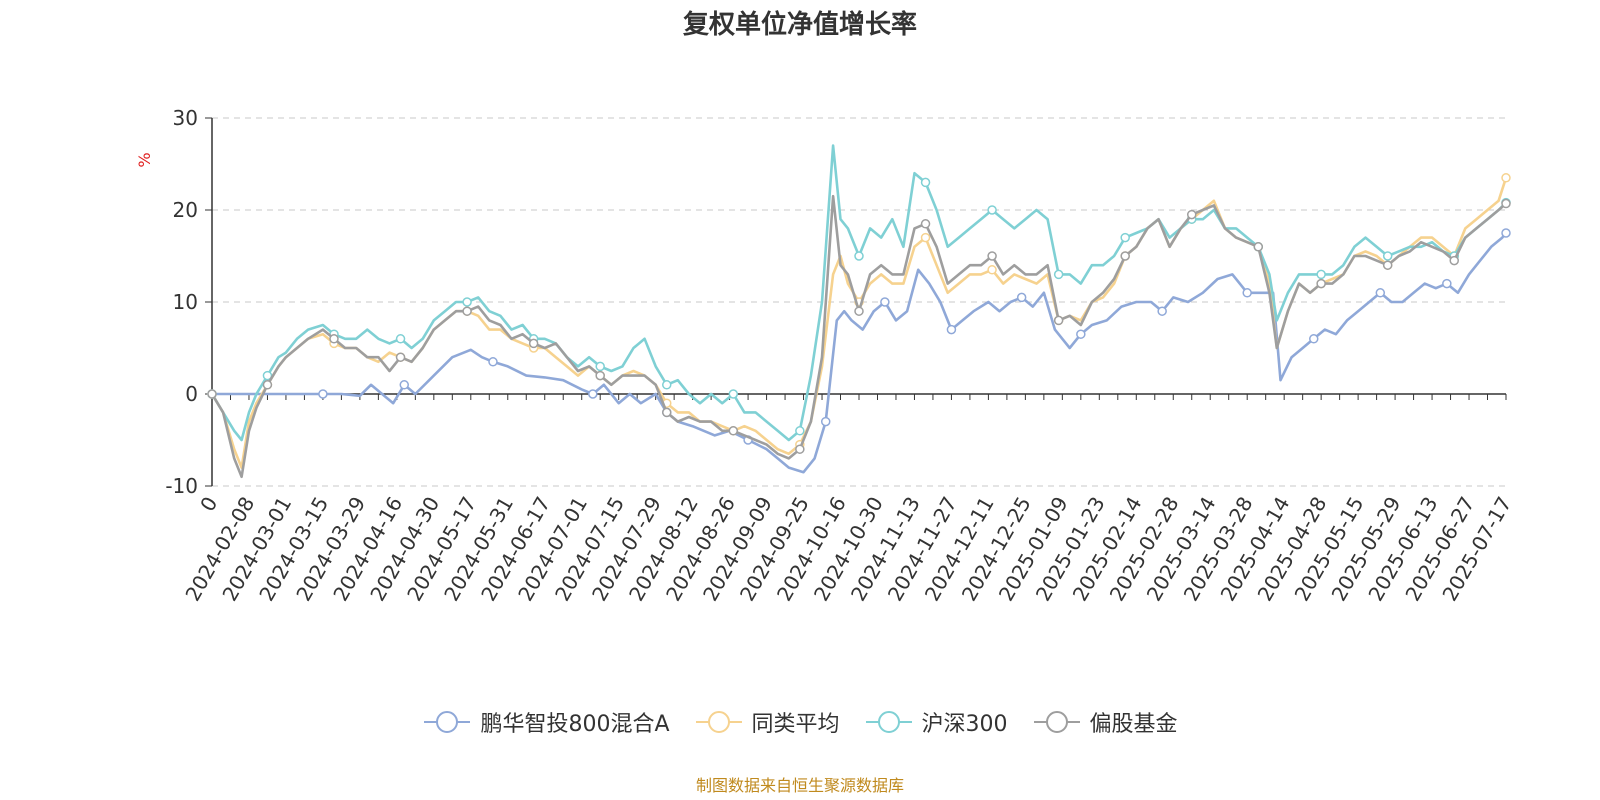  Describe the element at coordinates (185, 302) in the screenshot. I see `y-tick-label: 10` at that location.